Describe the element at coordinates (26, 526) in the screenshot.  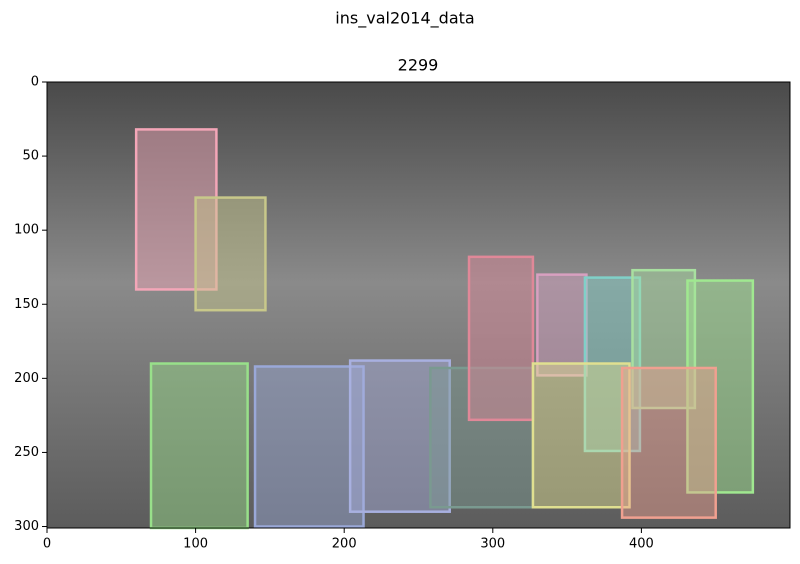
I see `y-tick-label: 300` at that location.